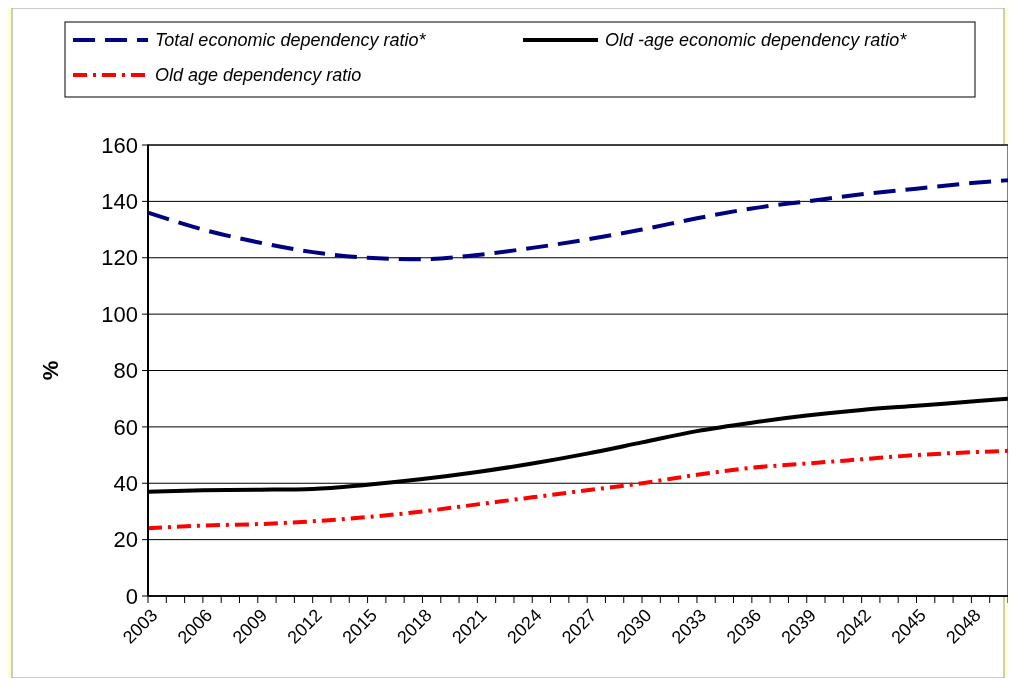  I want to click on y-tick-label: 140, so click(119, 202).